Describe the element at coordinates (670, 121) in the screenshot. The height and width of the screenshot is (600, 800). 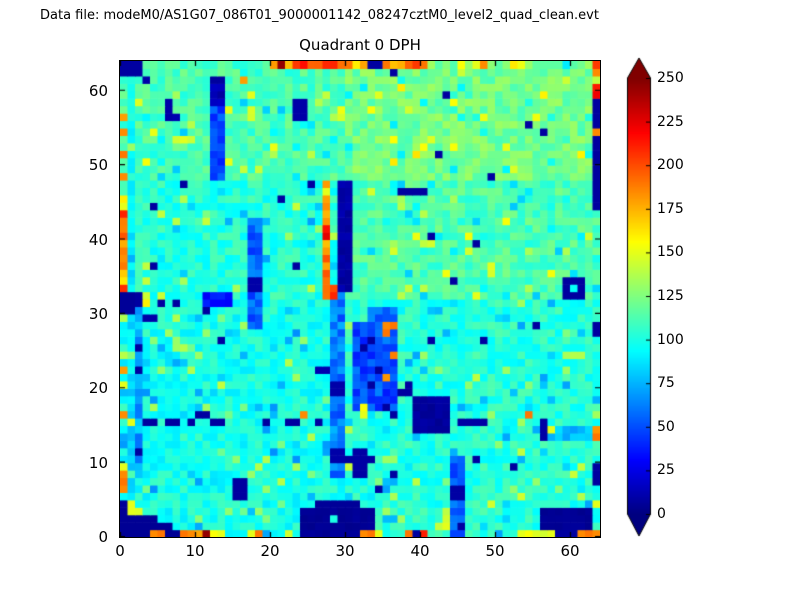
I see `colorbar-tick-label: 225` at that location.